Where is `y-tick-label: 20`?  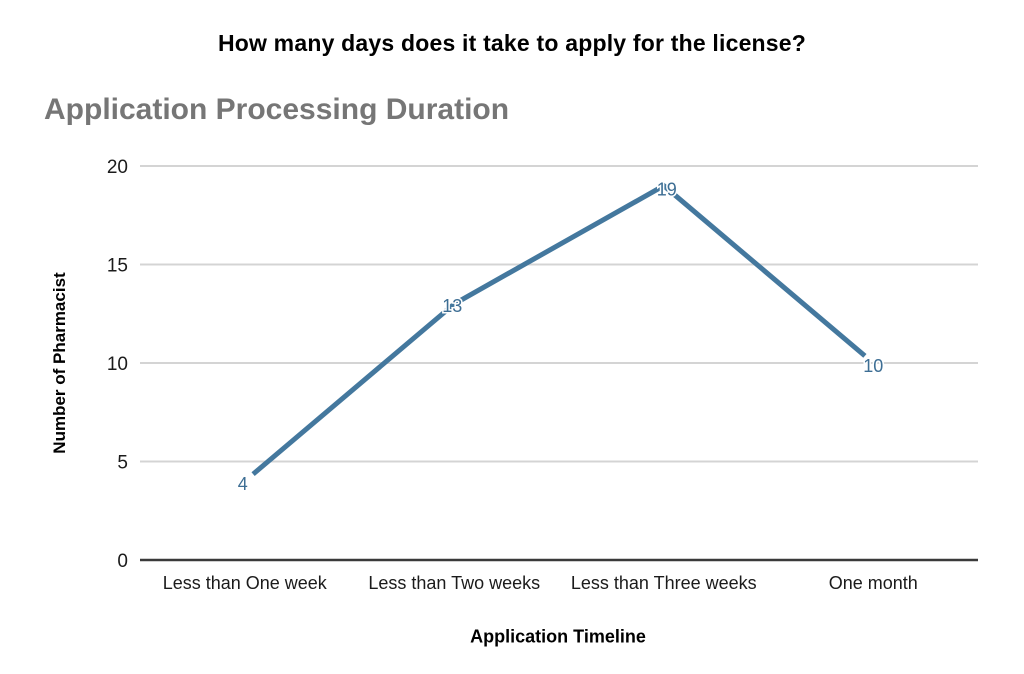
y-tick-label: 20 is located at coordinates (117, 167).